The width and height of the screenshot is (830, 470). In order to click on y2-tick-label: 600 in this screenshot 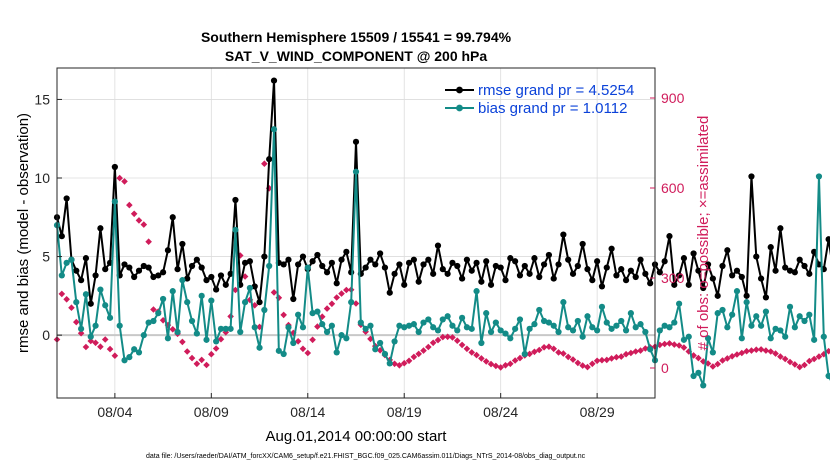, I will do `click(673, 188)`.